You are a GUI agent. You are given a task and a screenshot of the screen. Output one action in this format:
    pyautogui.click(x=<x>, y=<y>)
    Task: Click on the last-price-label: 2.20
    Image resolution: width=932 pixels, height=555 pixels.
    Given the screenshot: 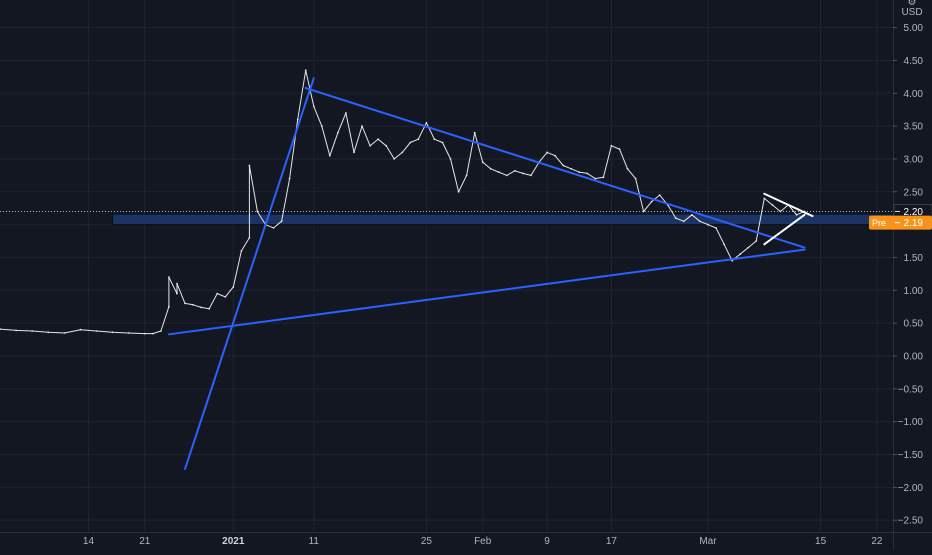 What is the action you would take?
    pyautogui.click(x=914, y=212)
    